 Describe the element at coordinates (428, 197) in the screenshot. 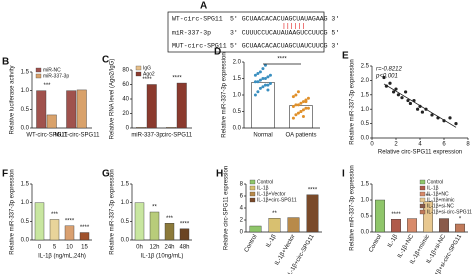

I see `annotation: **` at that location.